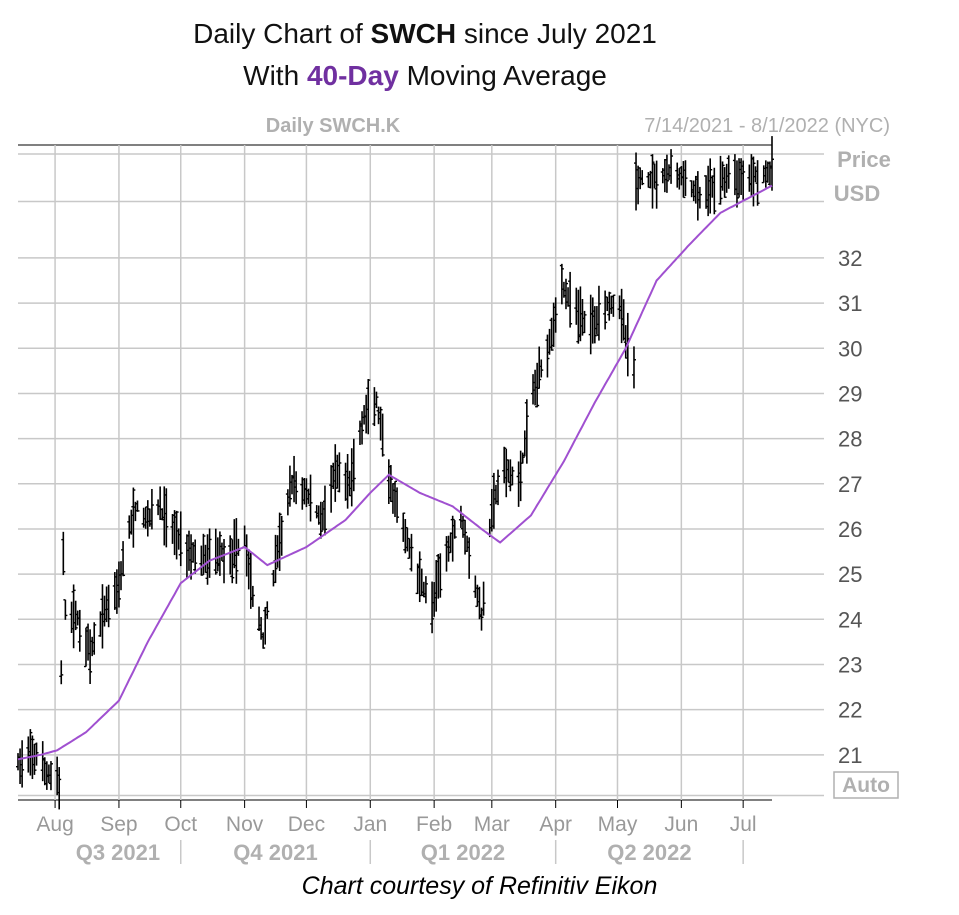 This screenshot has height=915, width=959. I want to click on x-tick-label: Jun, so click(681, 824).